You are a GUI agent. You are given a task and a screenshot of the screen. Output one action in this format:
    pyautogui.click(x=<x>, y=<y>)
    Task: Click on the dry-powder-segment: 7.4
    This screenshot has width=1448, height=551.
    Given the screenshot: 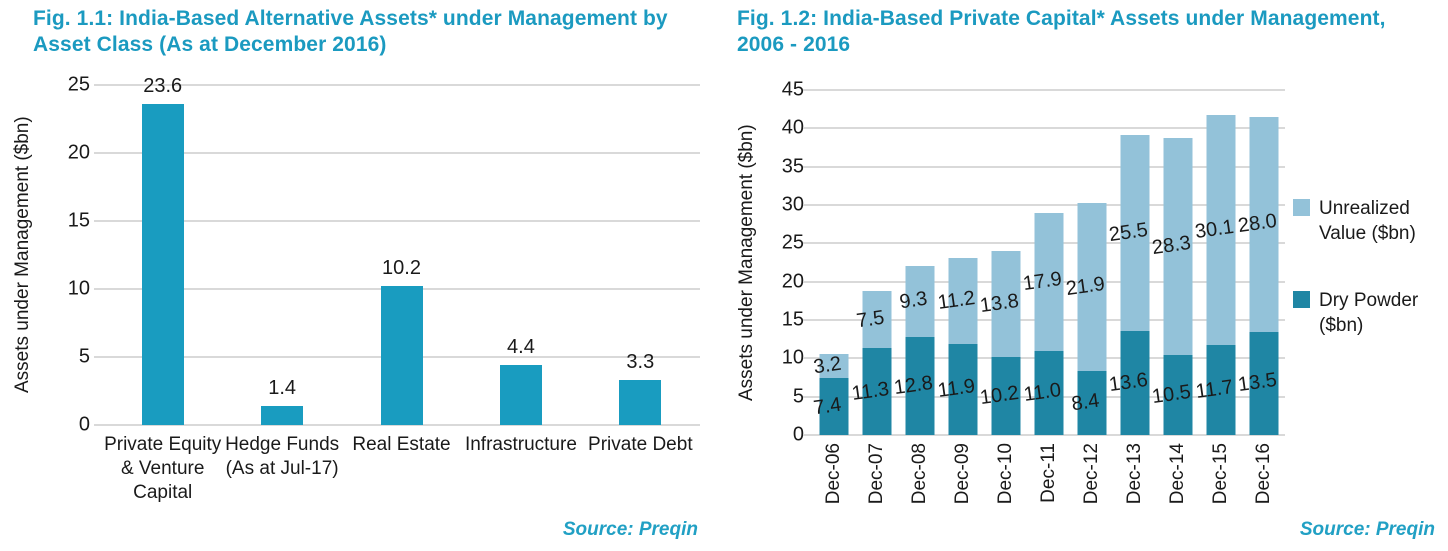 What is the action you would take?
    pyautogui.click(x=830, y=406)
    